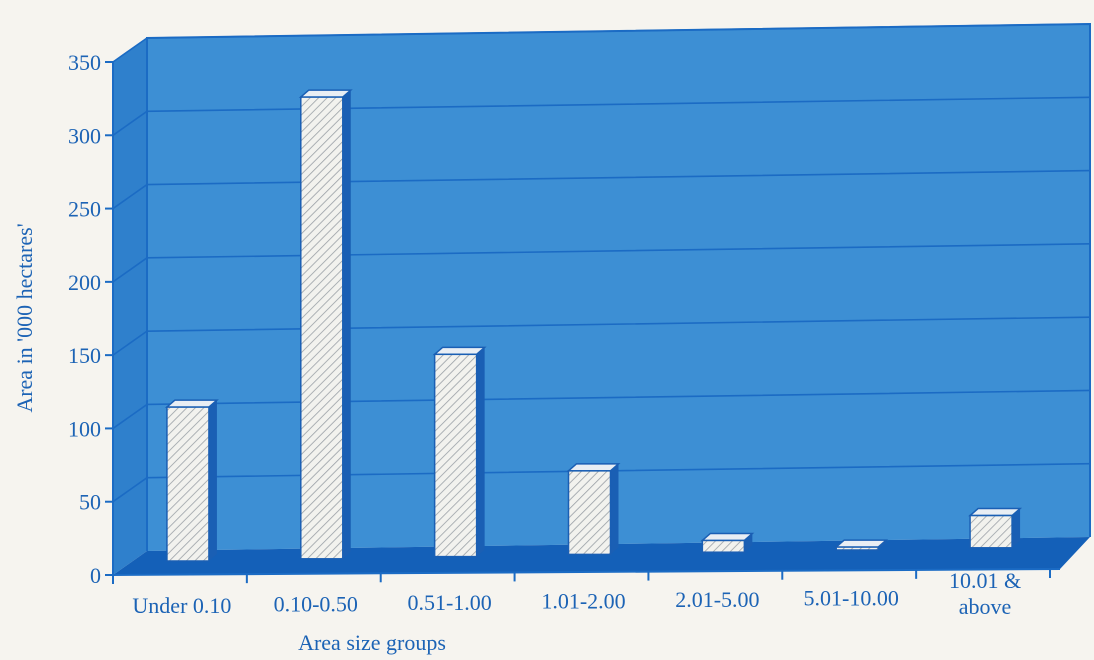  Describe the element at coordinates (583, 601) in the screenshot. I see `x-category-label-4: 1.01-2.00` at that location.